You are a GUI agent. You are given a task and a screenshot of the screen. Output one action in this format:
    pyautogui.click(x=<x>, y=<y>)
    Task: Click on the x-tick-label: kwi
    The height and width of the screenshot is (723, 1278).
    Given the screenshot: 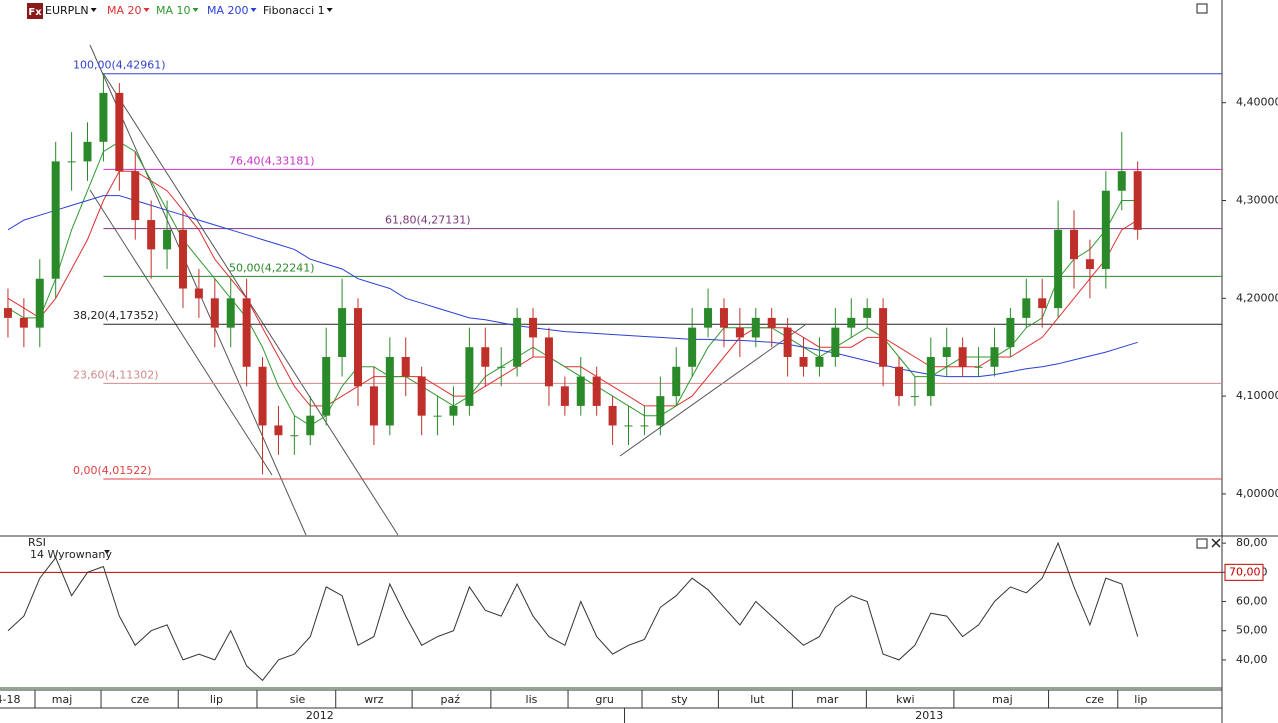 What is the action you would take?
    pyautogui.click(x=905, y=699)
    